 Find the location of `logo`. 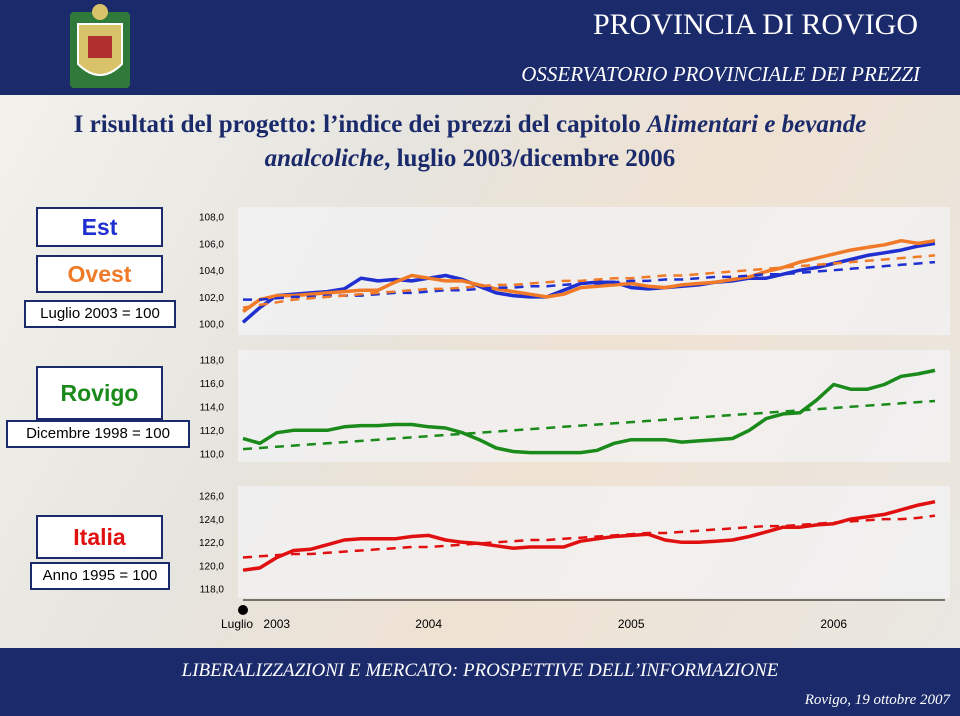

logo is located at coordinates (100, 46).